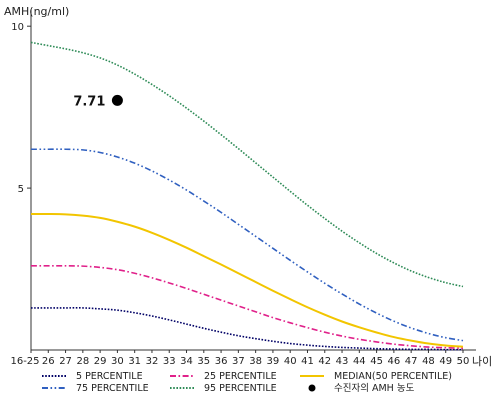 This screenshot has width=500, height=400. Describe the element at coordinates (24, 361) in the screenshot. I see `x-tick-label: 16-25` at that location.